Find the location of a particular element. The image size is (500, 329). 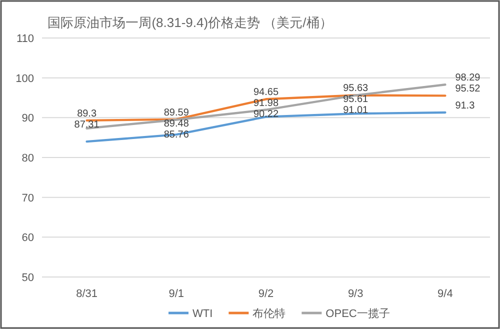

data-label: 89.3 is located at coordinates (87, 114).